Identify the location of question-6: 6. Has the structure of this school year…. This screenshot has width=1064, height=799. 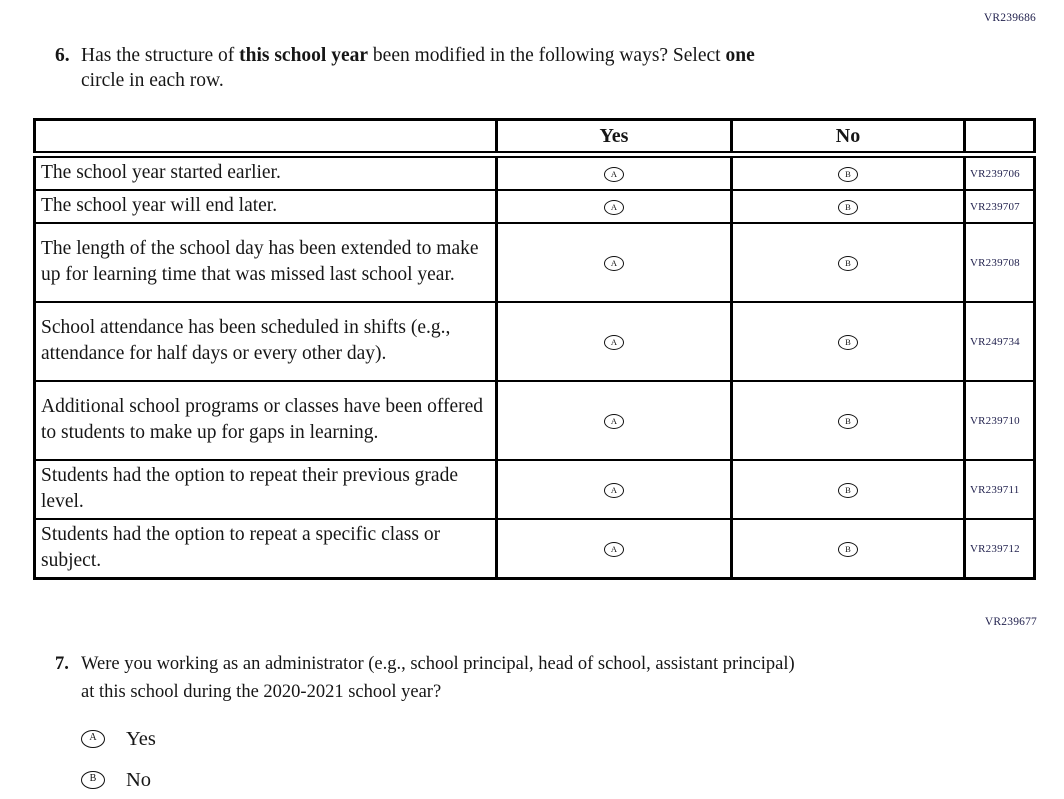
(510, 68).